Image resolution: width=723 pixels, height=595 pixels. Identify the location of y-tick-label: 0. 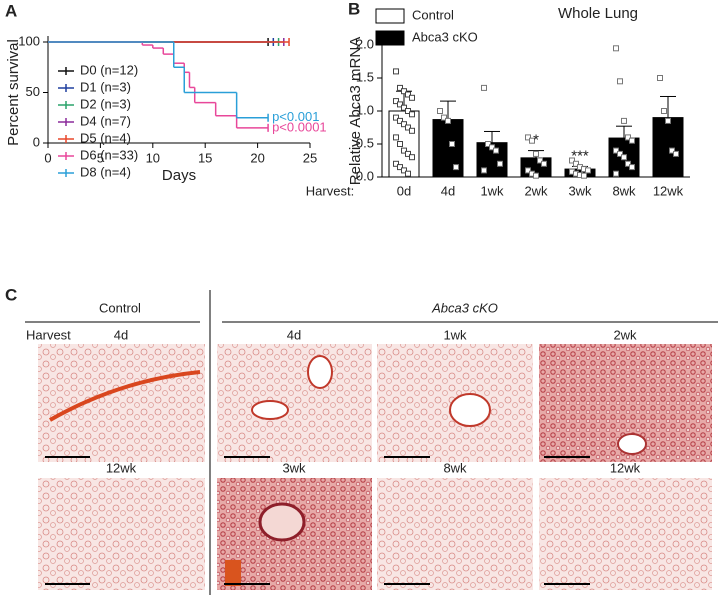
(36, 141).